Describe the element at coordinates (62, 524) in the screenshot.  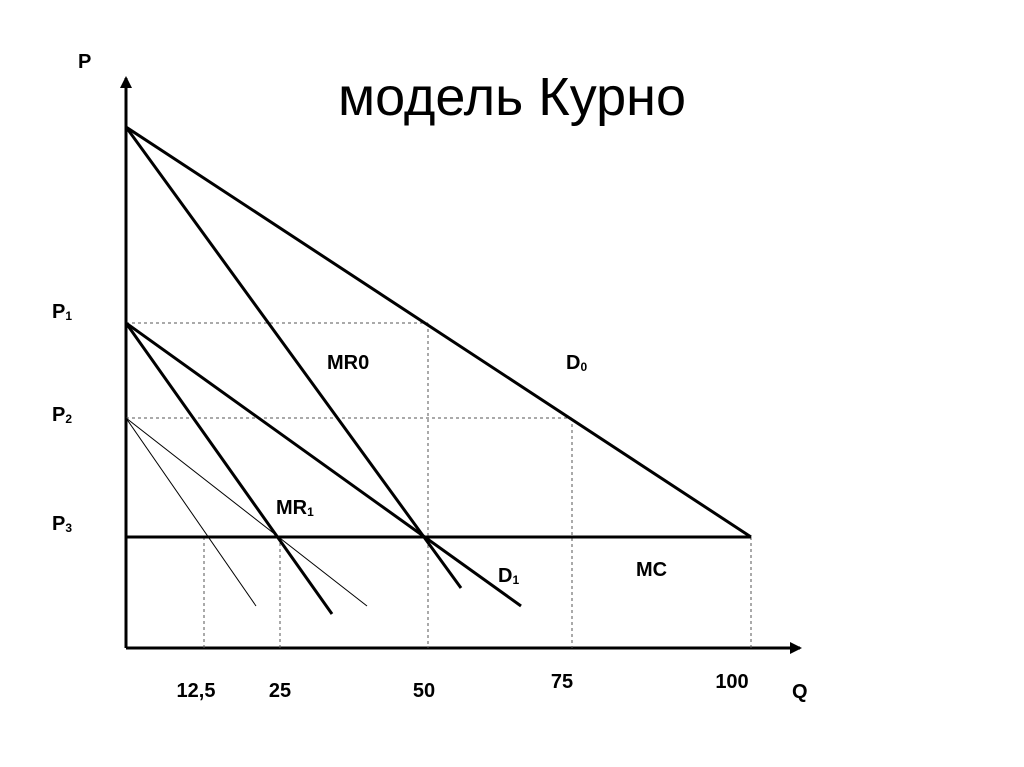
I see `y-tick-p3: P3` at that location.